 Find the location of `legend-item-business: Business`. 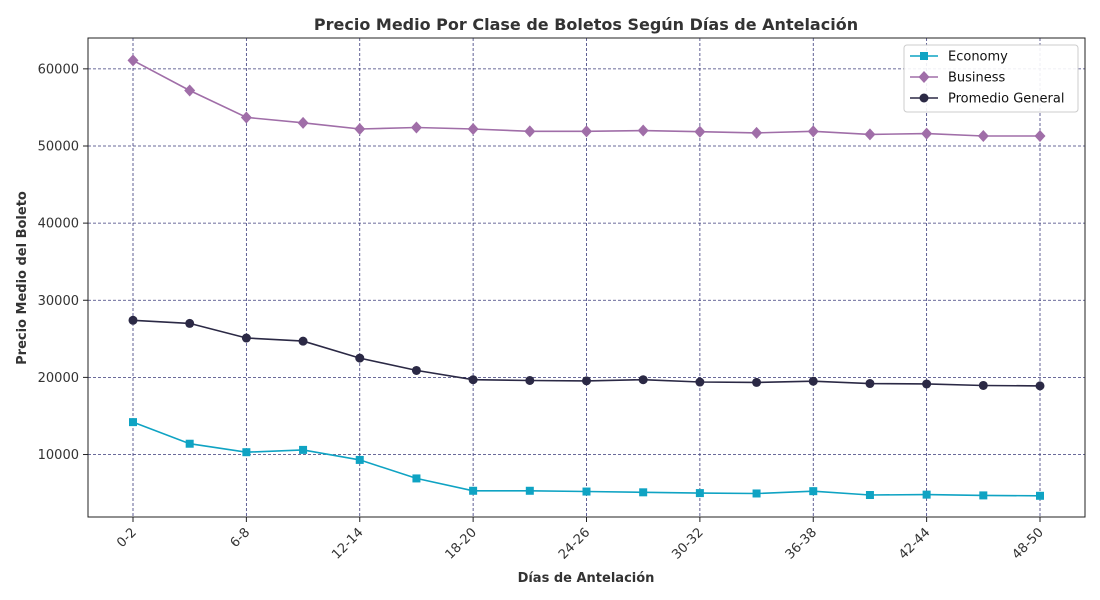

legend-item-business: Business is located at coordinates (958, 78).